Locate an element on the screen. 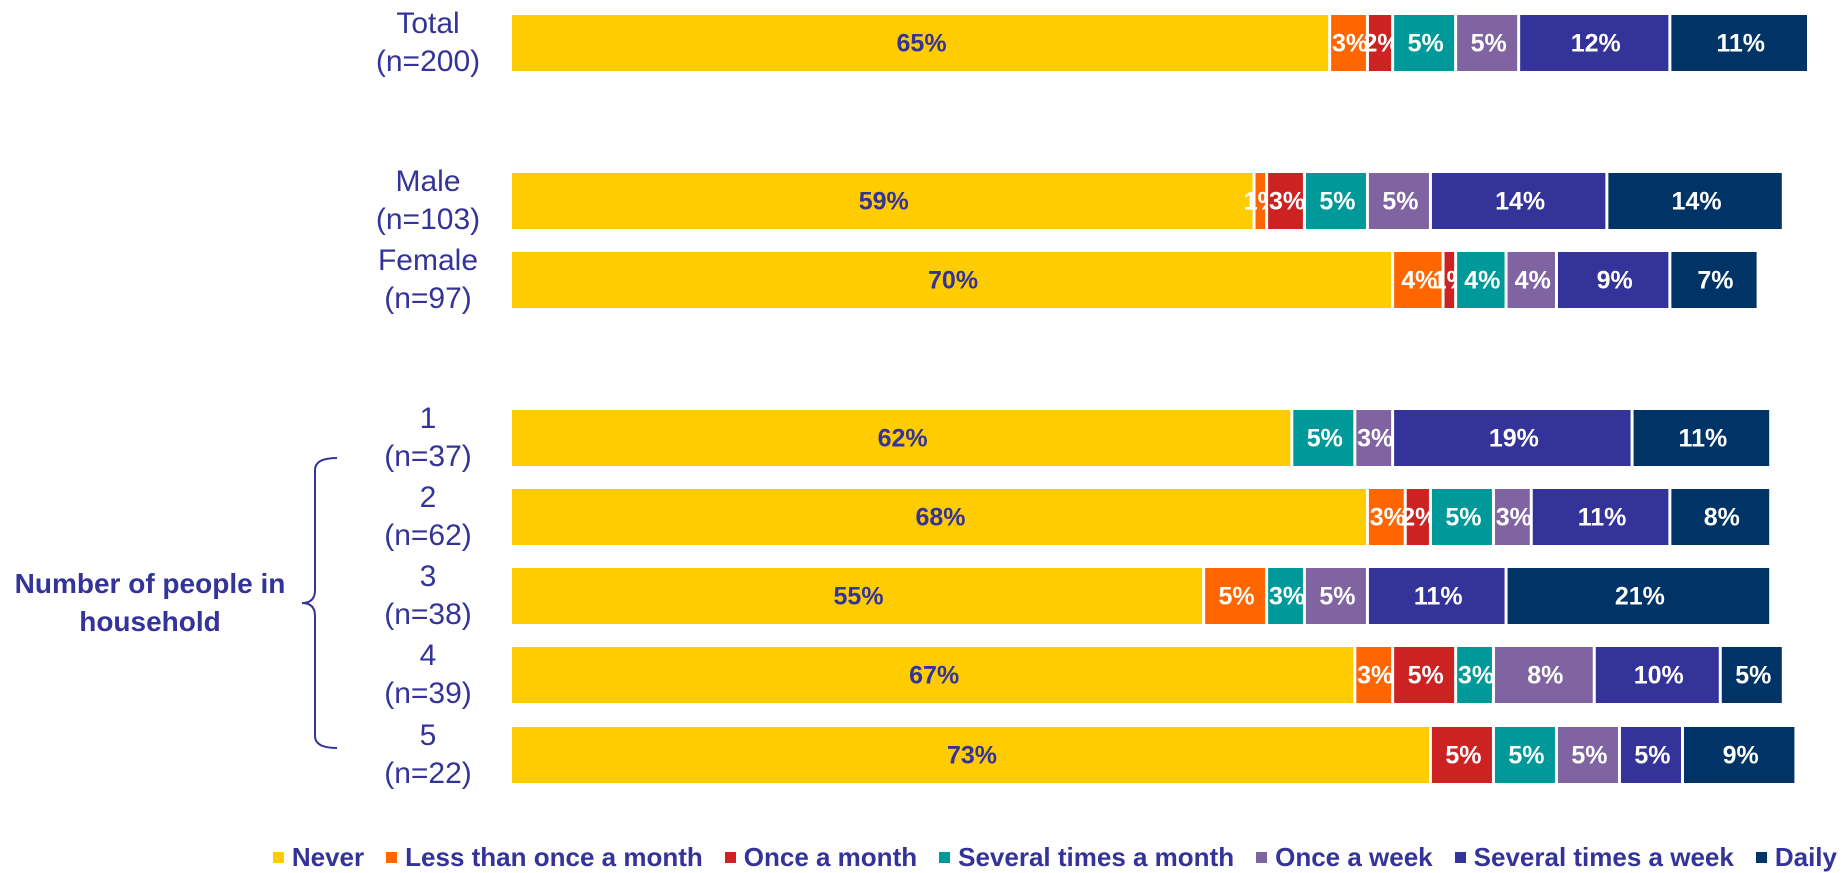 The width and height of the screenshot is (1845, 873). legend-item: Less than once a month is located at coordinates (544, 857).